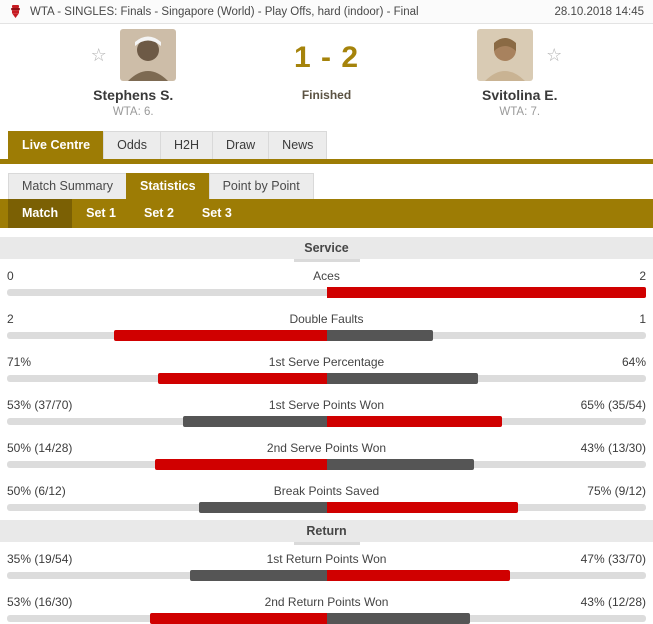 The width and height of the screenshot is (653, 624). I want to click on active-tab-underline, so click(326, 161).